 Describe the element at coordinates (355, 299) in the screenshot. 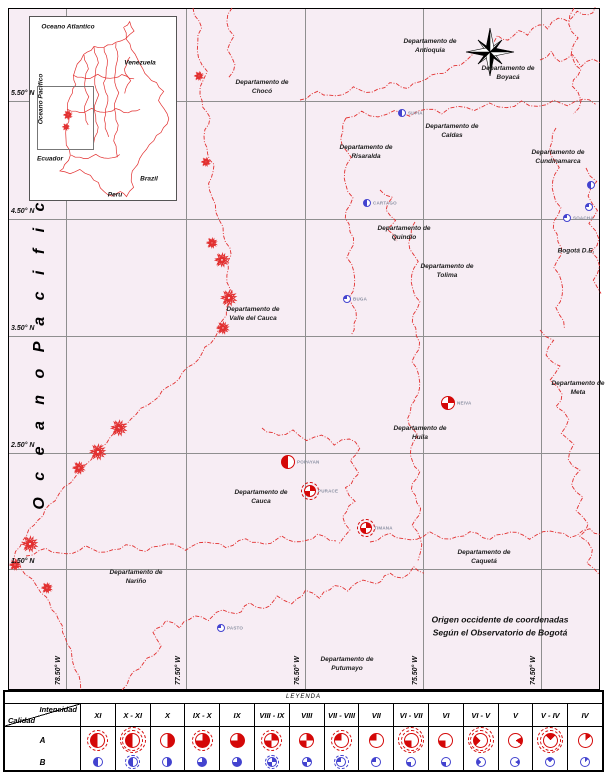

I see `city-marker: BUGA` at that location.